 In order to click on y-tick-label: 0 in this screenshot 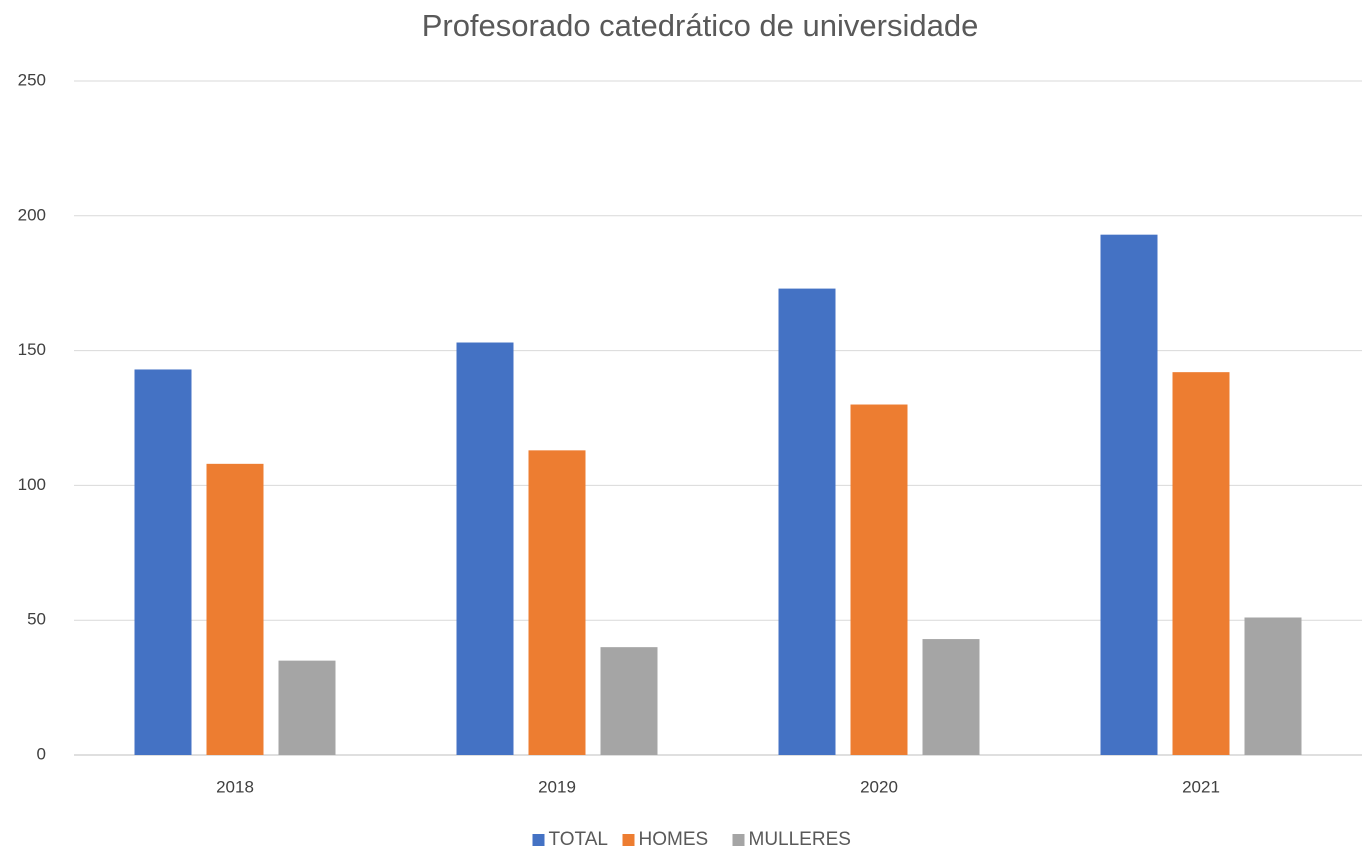, I will do `click(41, 753)`.